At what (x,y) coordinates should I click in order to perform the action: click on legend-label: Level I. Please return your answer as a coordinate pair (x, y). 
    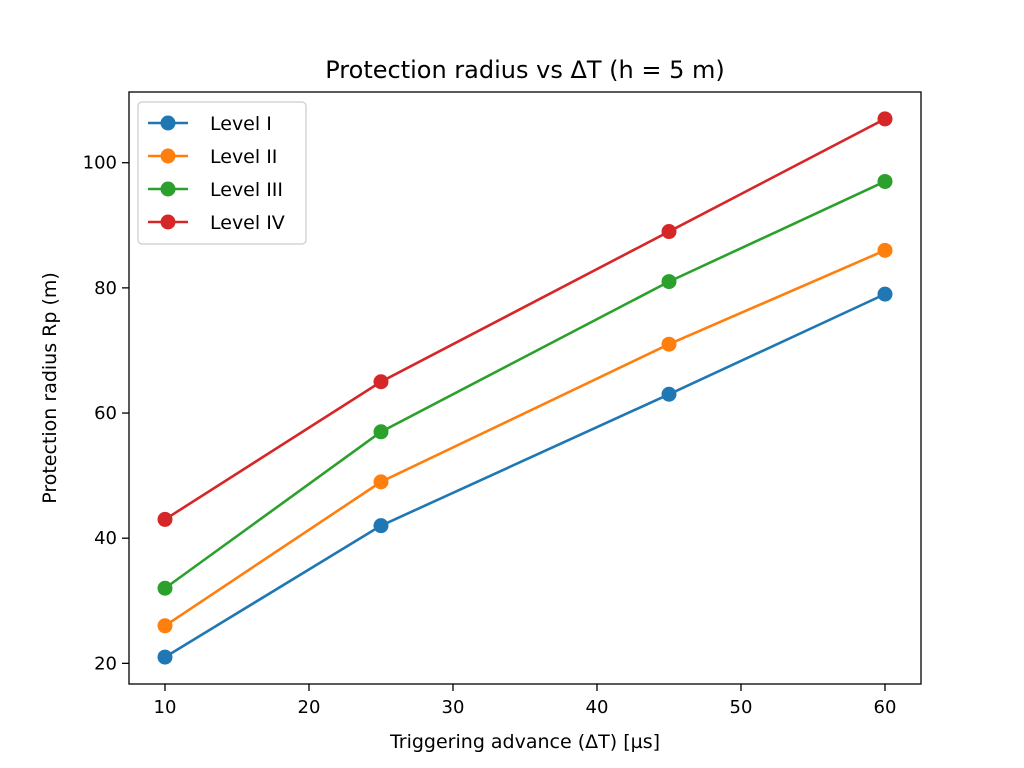
    Looking at the image, I should click on (241, 124).